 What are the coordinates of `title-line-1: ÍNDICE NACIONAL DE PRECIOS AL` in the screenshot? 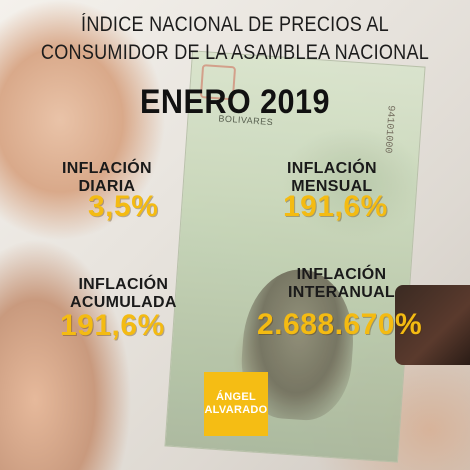 It's located at (235, 24).